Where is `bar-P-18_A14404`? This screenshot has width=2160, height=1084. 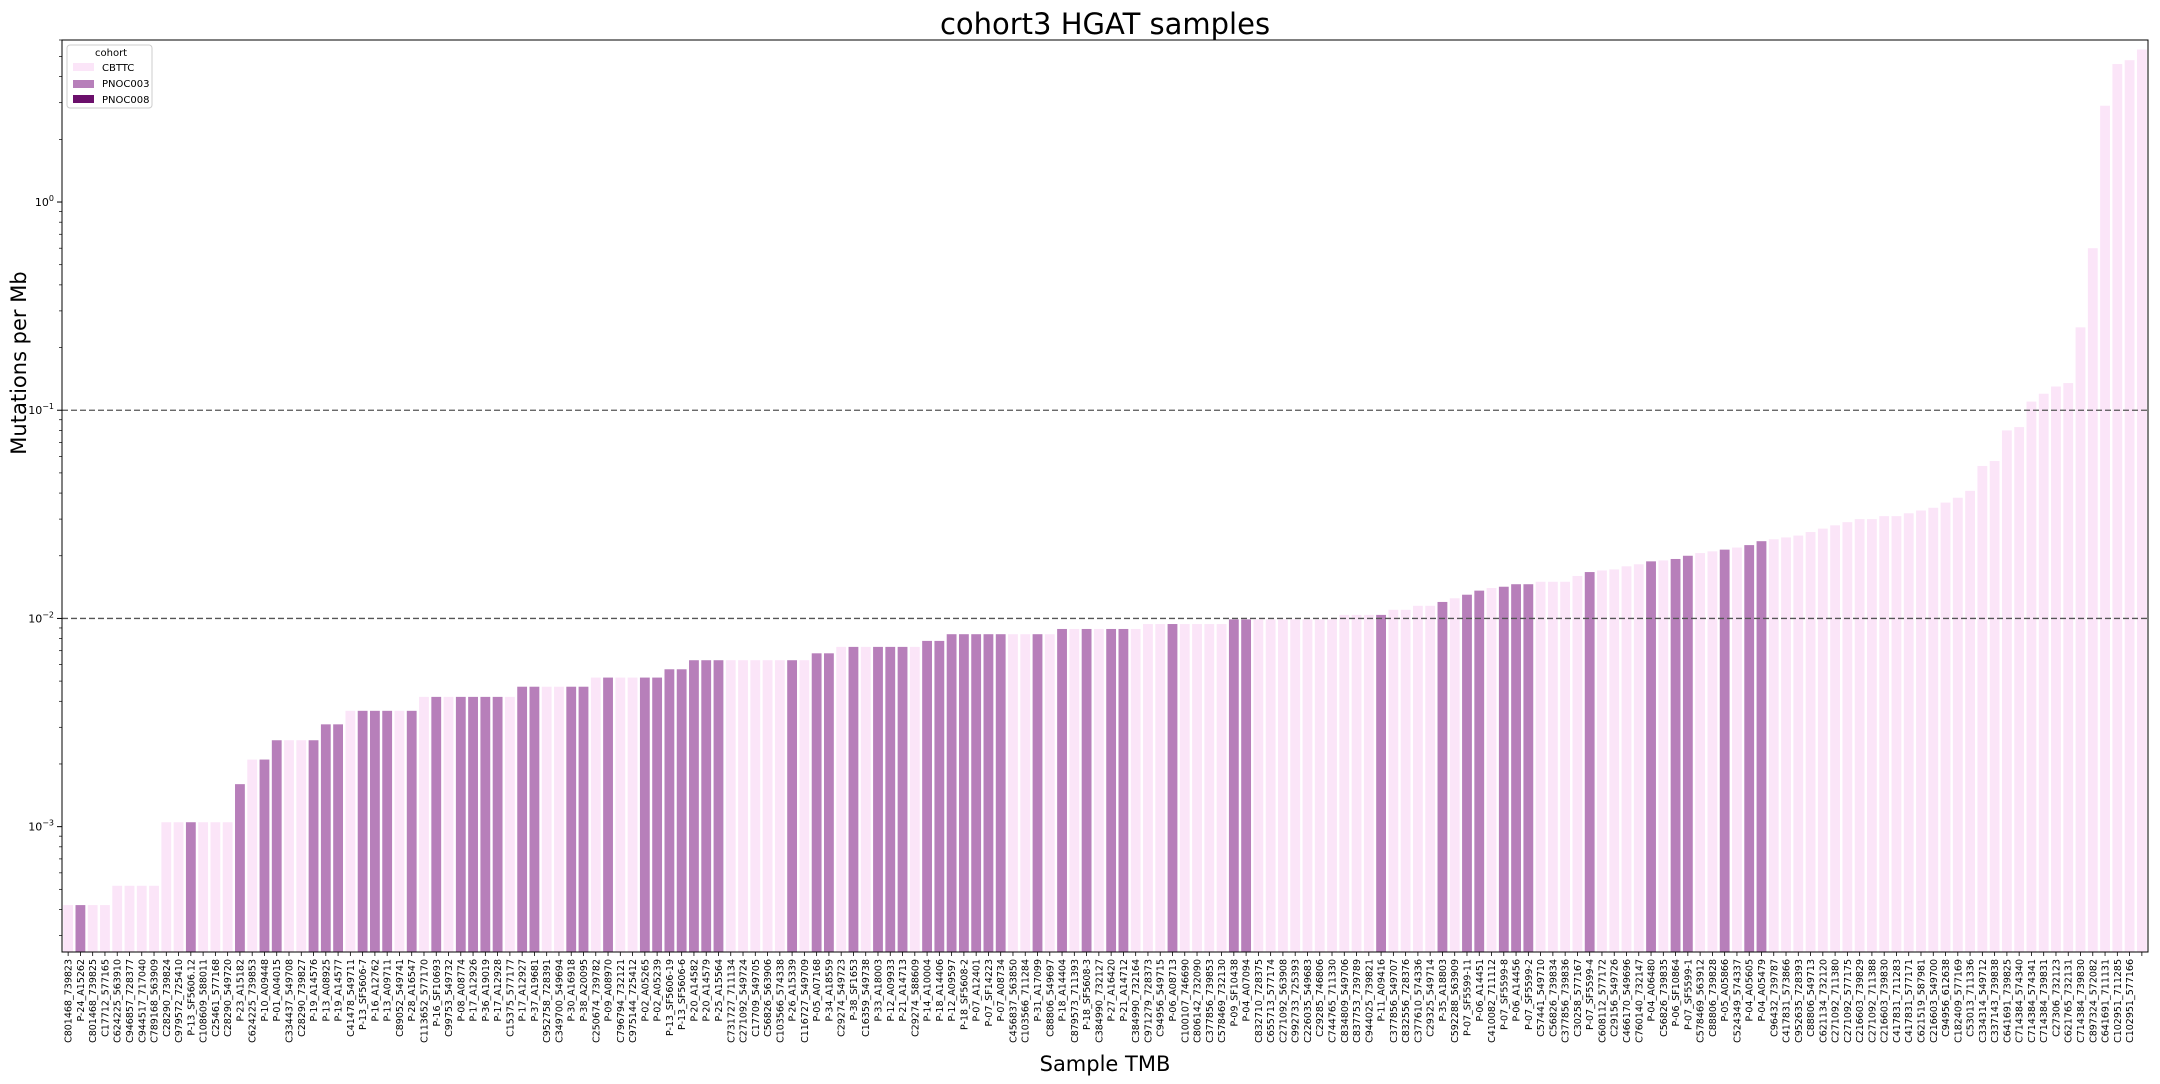
bar-P-18_A14404 is located at coordinates (1062, 790).